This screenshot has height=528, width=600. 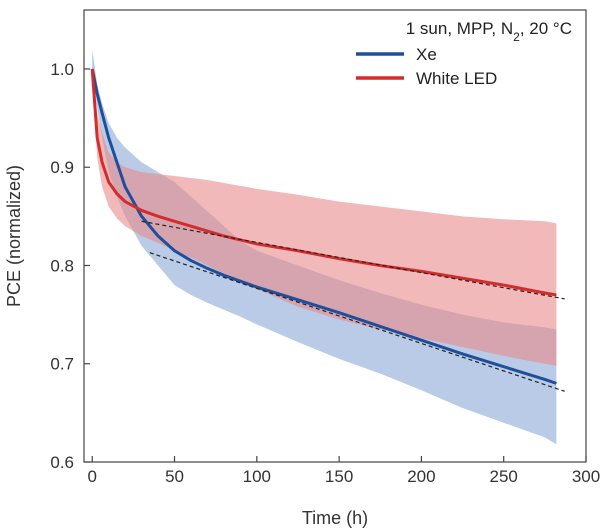 I want to click on x-tick-label: 200, so click(x=421, y=476).